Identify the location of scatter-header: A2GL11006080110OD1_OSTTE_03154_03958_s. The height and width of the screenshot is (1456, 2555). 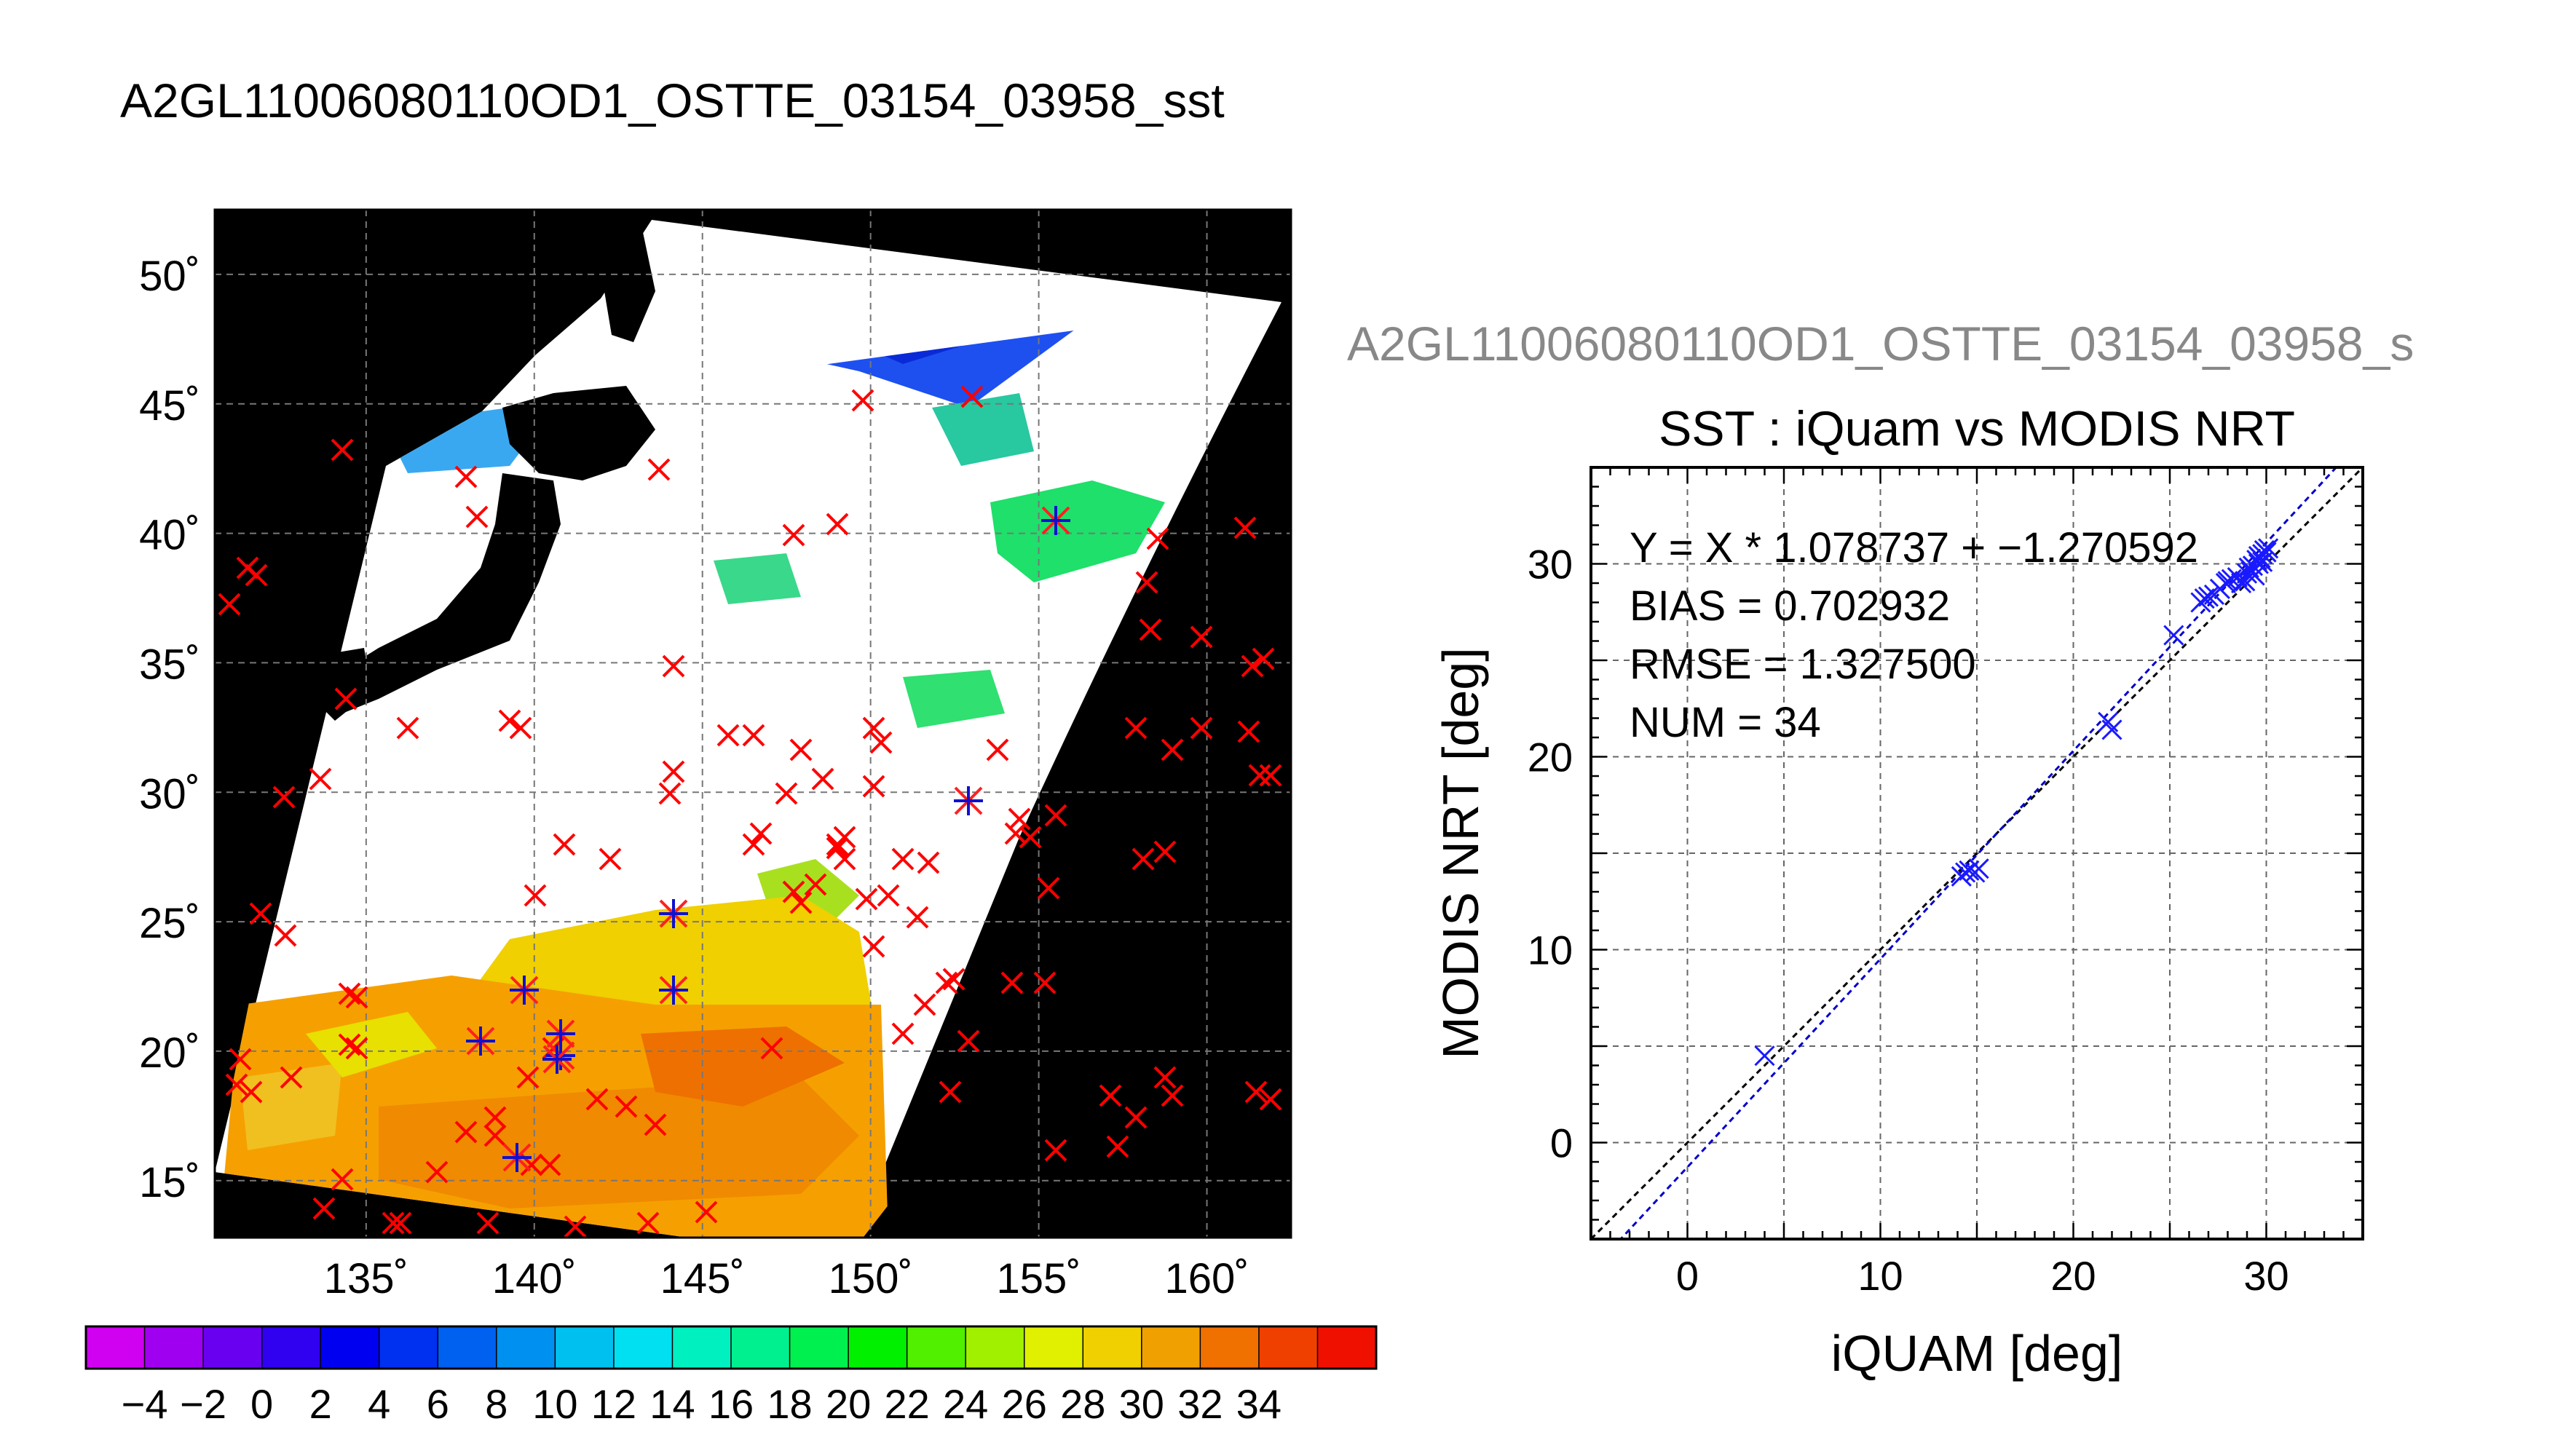
(1880, 344).